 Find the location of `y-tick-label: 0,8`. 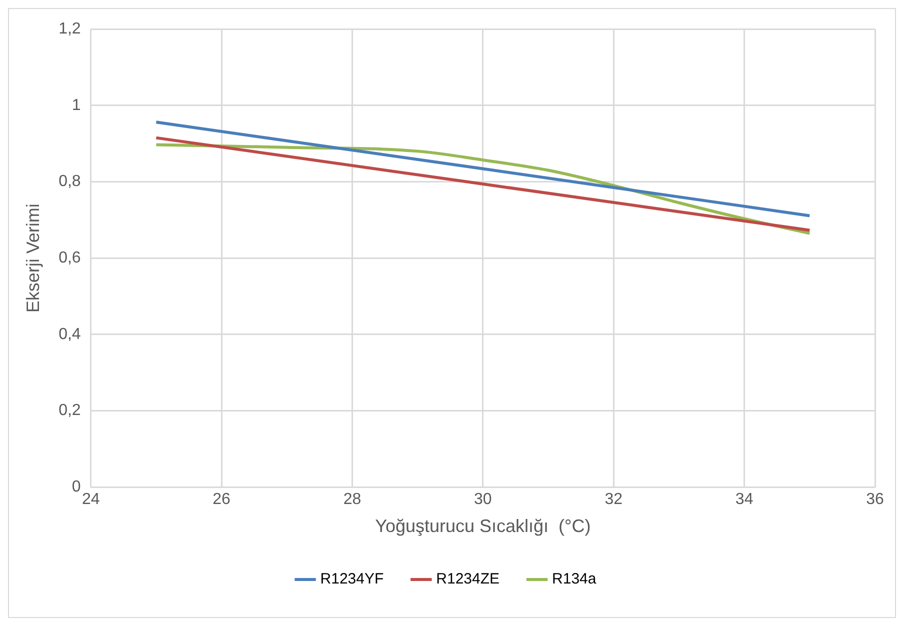

y-tick-label: 0,8 is located at coordinates (69, 181).